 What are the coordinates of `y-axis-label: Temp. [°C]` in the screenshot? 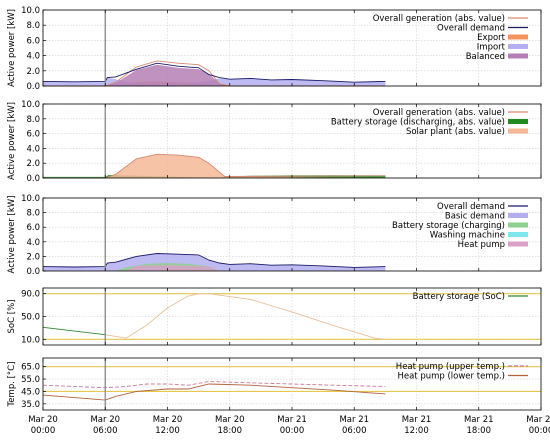 It's located at (12, 385).